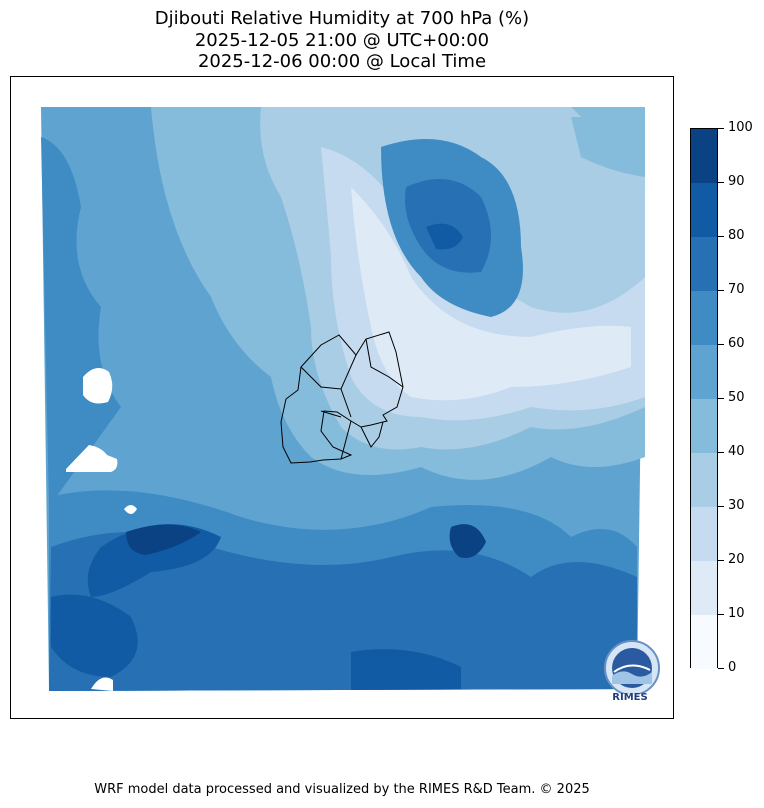 The width and height of the screenshot is (764, 808). Describe the element at coordinates (732, 667) in the screenshot. I see `colorbar-tick-label: 0` at that location.